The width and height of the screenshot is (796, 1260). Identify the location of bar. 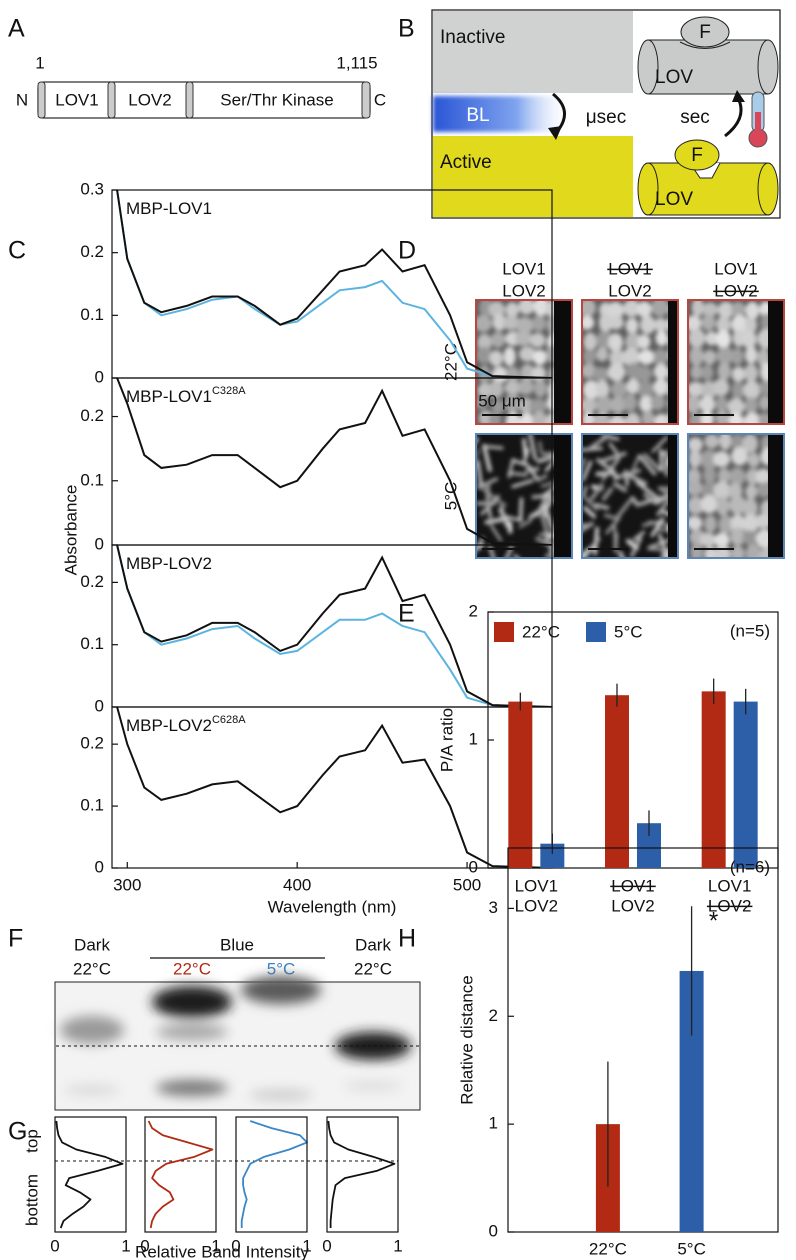
(713, 779).